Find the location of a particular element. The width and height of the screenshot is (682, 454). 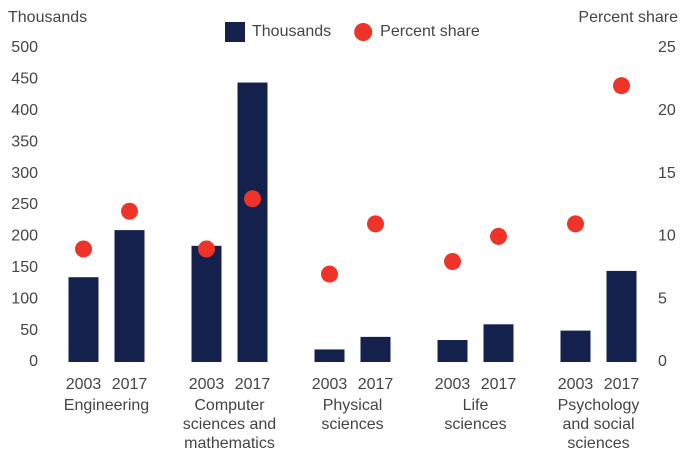

group-label: Engineering is located at coordinates (106, 405).